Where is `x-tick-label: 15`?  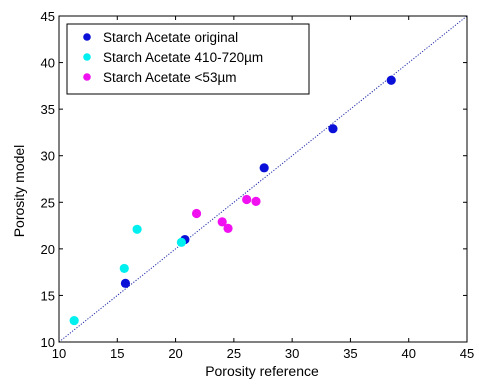 x-tick-label: 15 is located at coordinates (117, 353).